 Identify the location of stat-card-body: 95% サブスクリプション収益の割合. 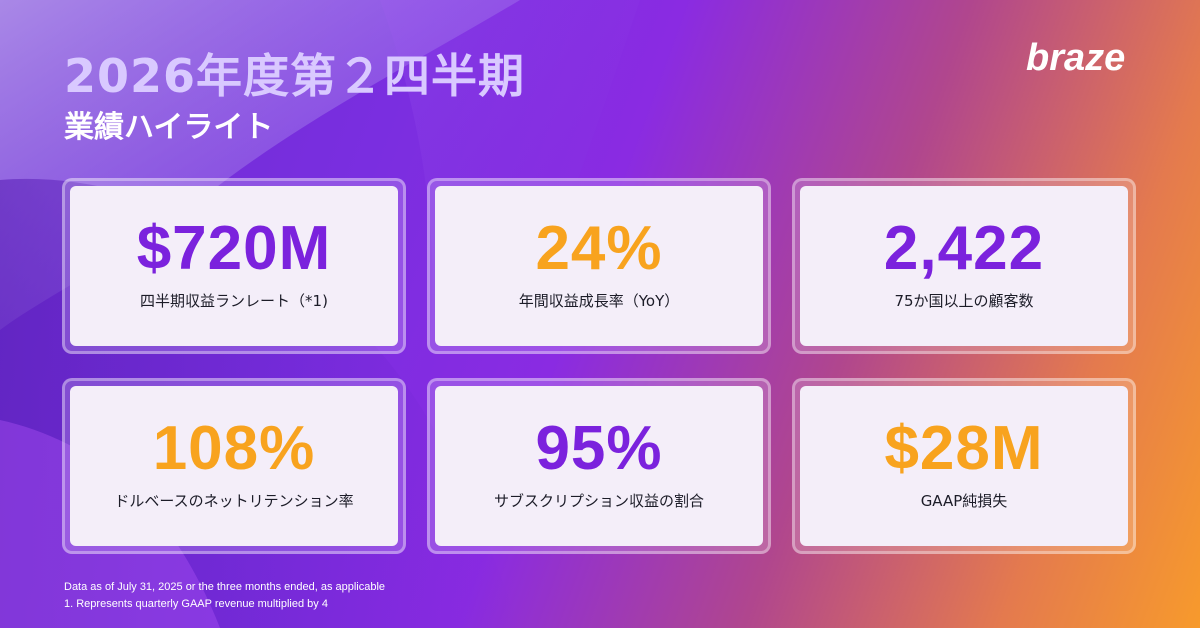
(599, 466).